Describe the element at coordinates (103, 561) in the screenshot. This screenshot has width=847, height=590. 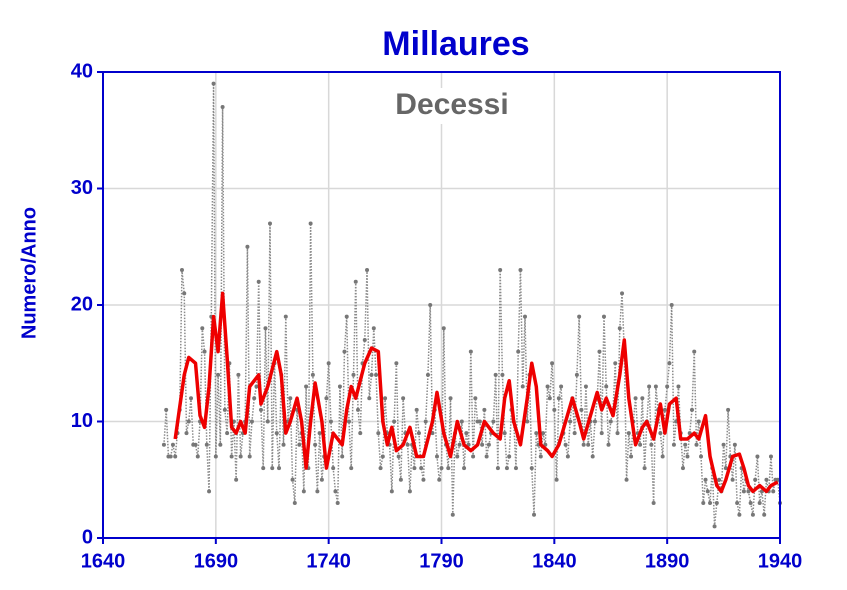
I see `x-tick-label: 1640` at that location.